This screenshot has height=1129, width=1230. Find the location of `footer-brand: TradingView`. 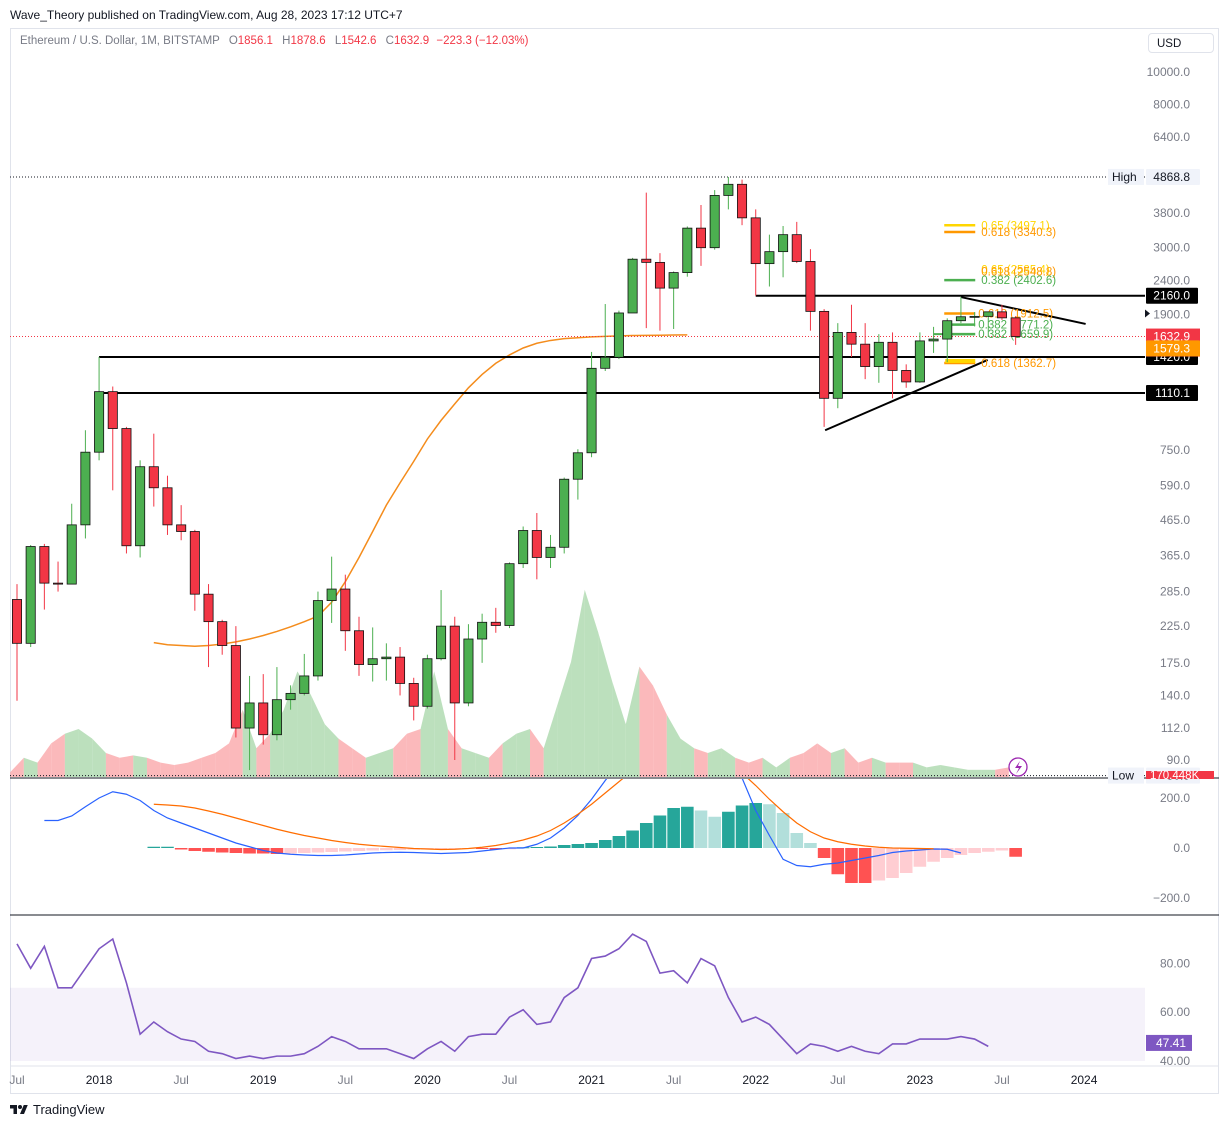

footer-brand: TradingView is located at coordinates (69, 1109).